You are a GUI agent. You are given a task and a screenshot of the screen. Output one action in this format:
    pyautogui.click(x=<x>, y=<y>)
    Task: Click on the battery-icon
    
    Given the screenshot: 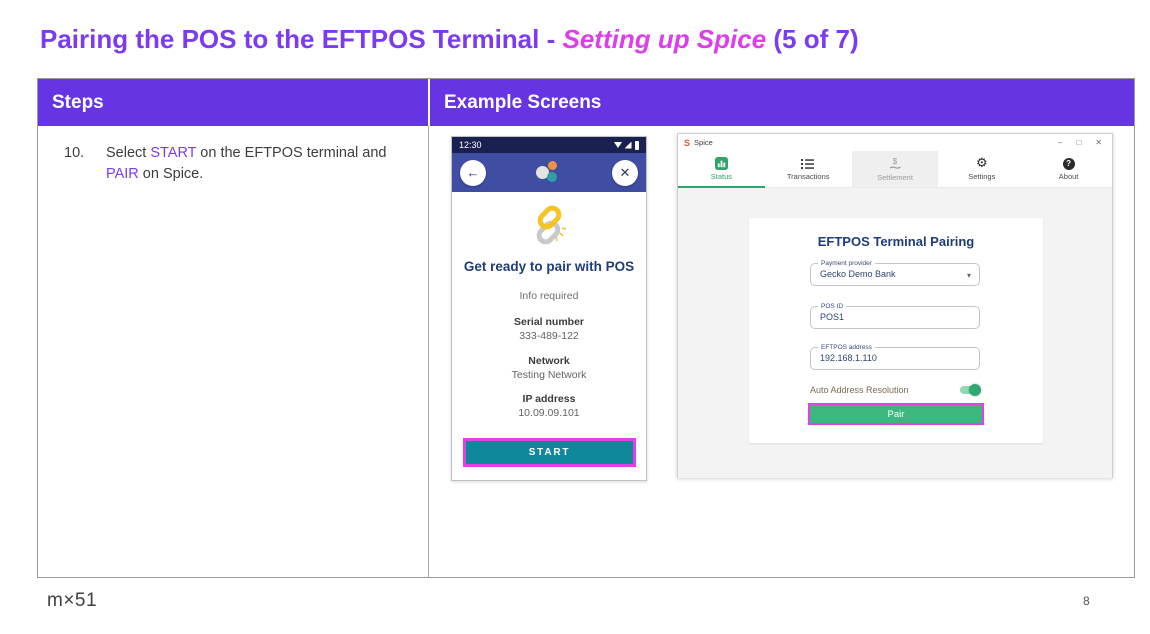 What is the action you would take?
    pyautogui.click(x=636, y=145)
    